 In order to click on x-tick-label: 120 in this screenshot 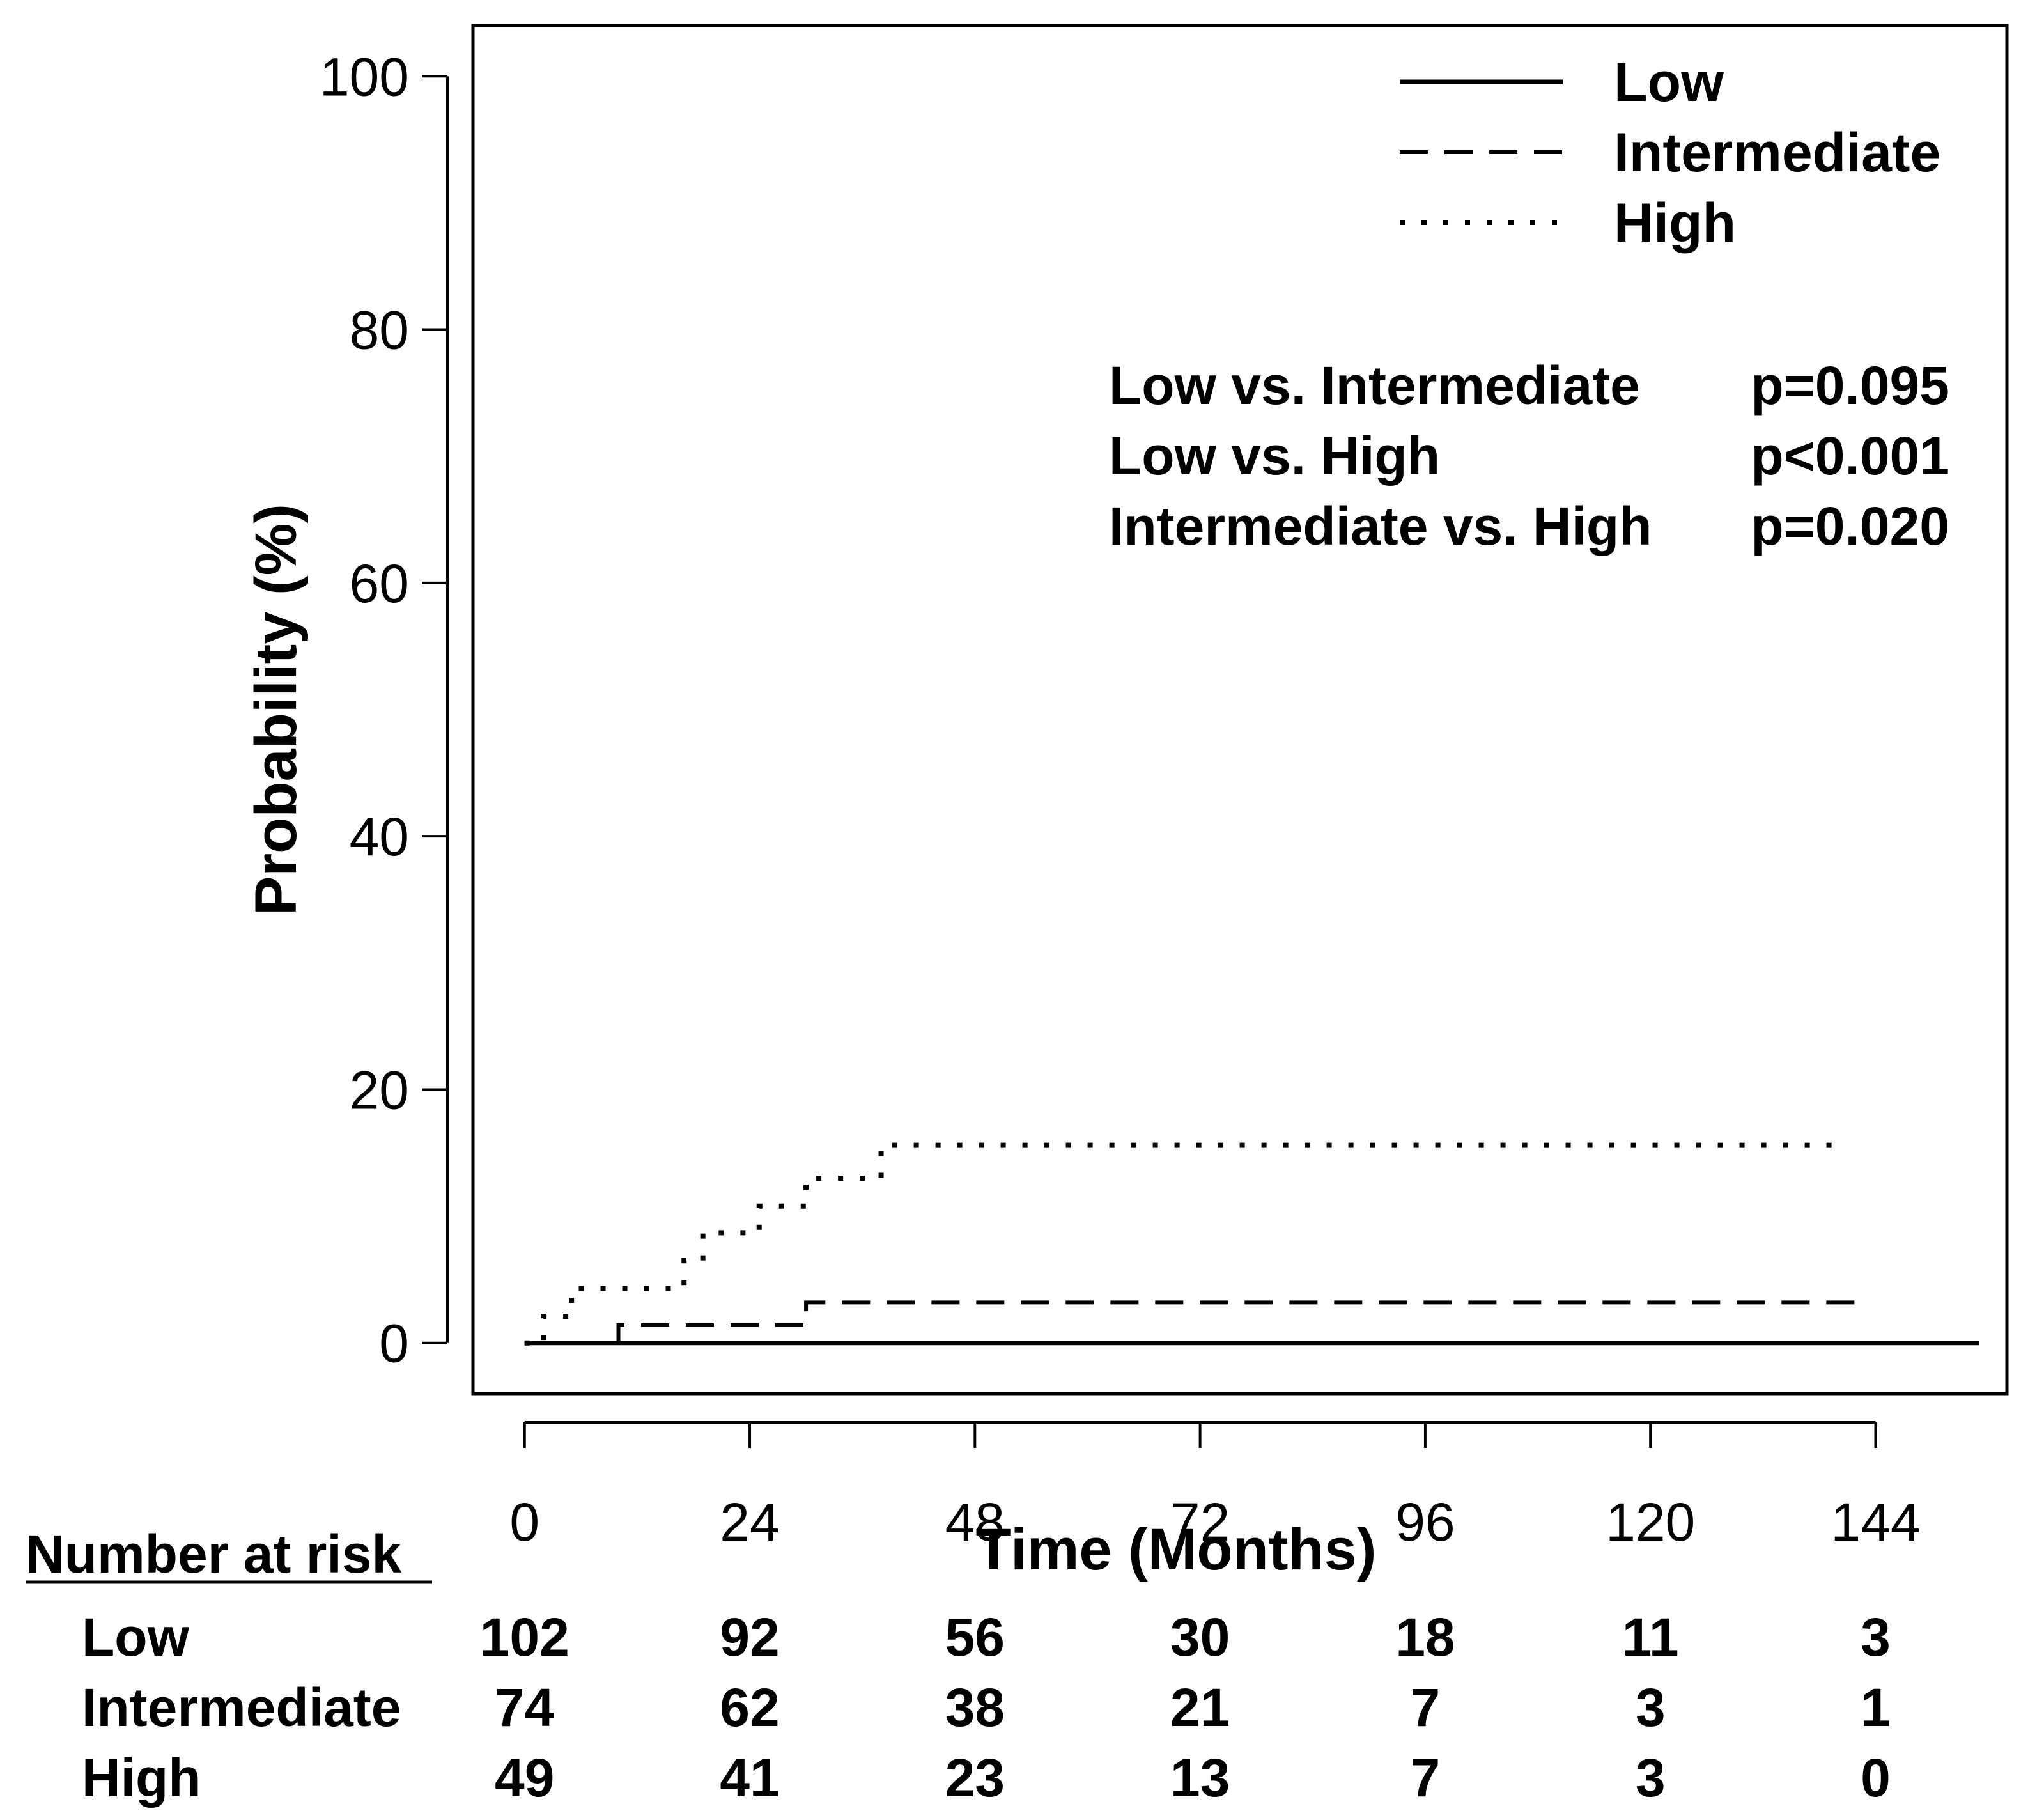, I will do `click(1650, 1522)`.